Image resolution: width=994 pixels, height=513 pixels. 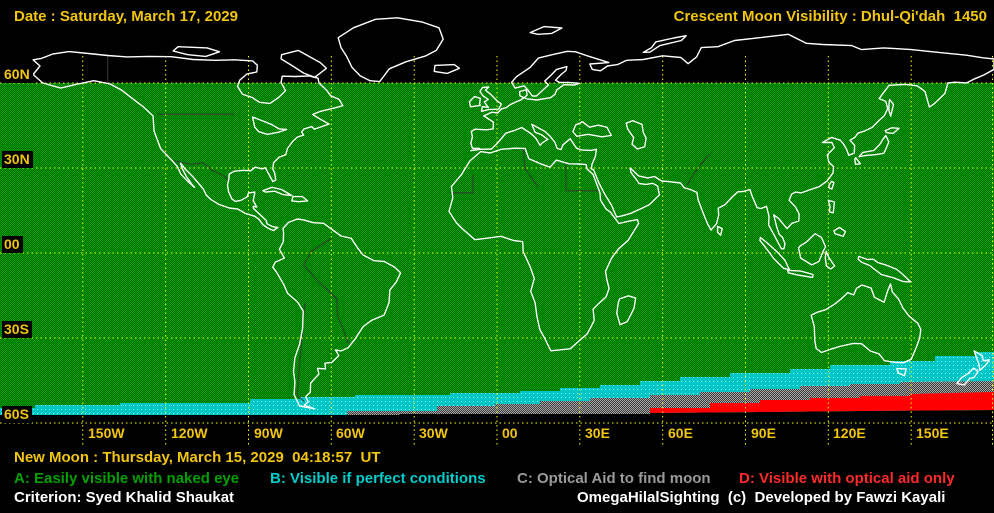 I want to click on legend-item-c: C: Optical Aid to find moon, so click(x=614, y=478).